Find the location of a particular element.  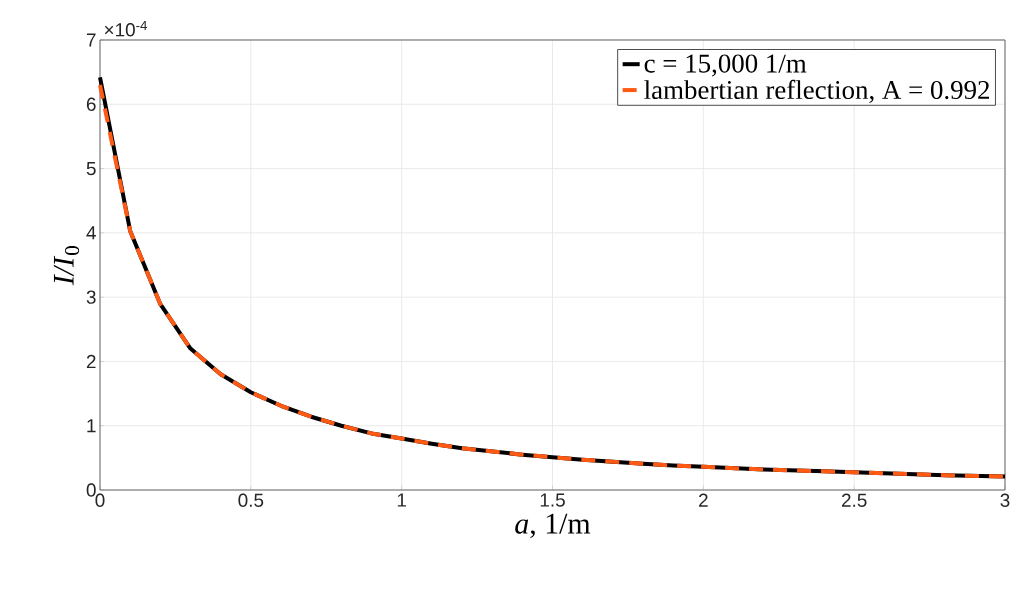

x-tick-label: 2 is located at coordinates (703, 500).